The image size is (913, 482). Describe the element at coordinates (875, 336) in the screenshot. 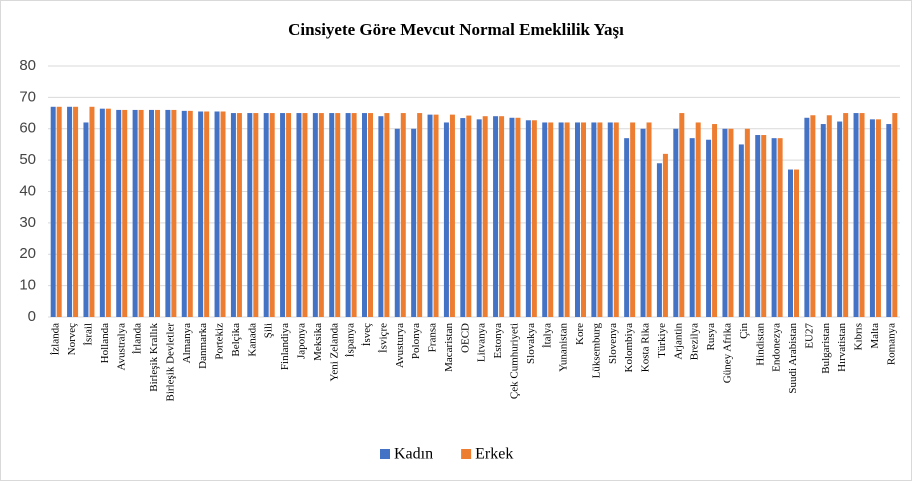

I see `x-tick-label: Malta` at that location.